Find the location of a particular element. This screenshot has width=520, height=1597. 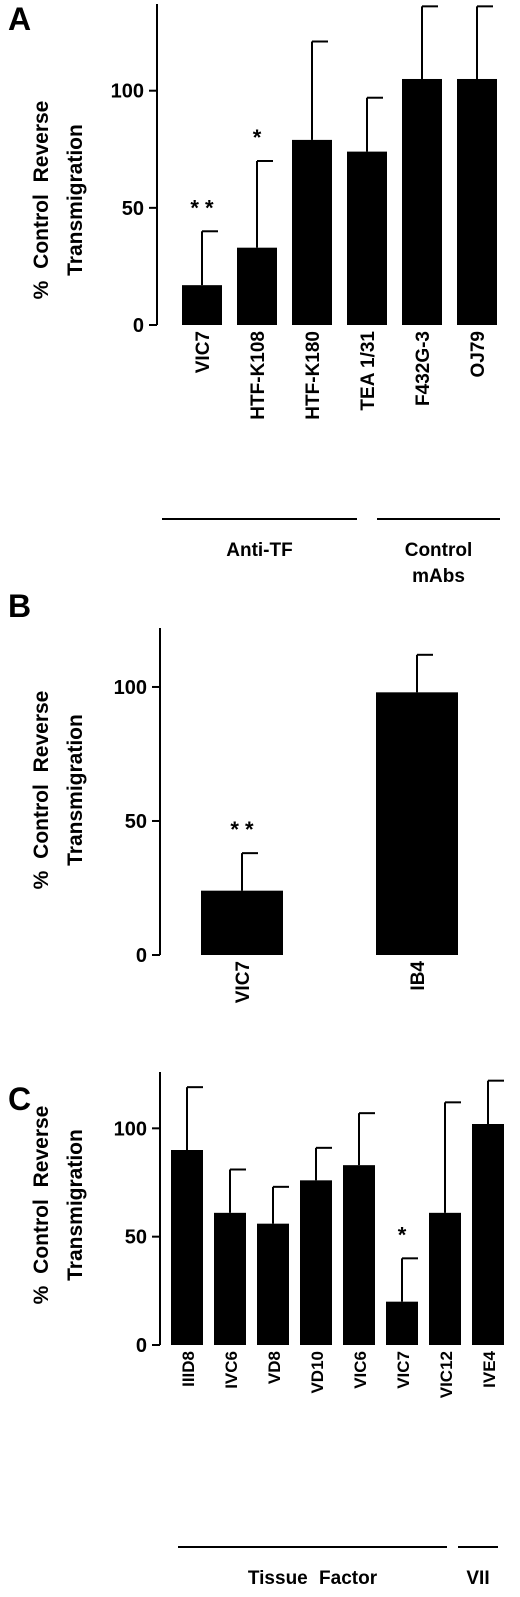

category-label: TEA 1/31 is located at coordinates (368, 371).